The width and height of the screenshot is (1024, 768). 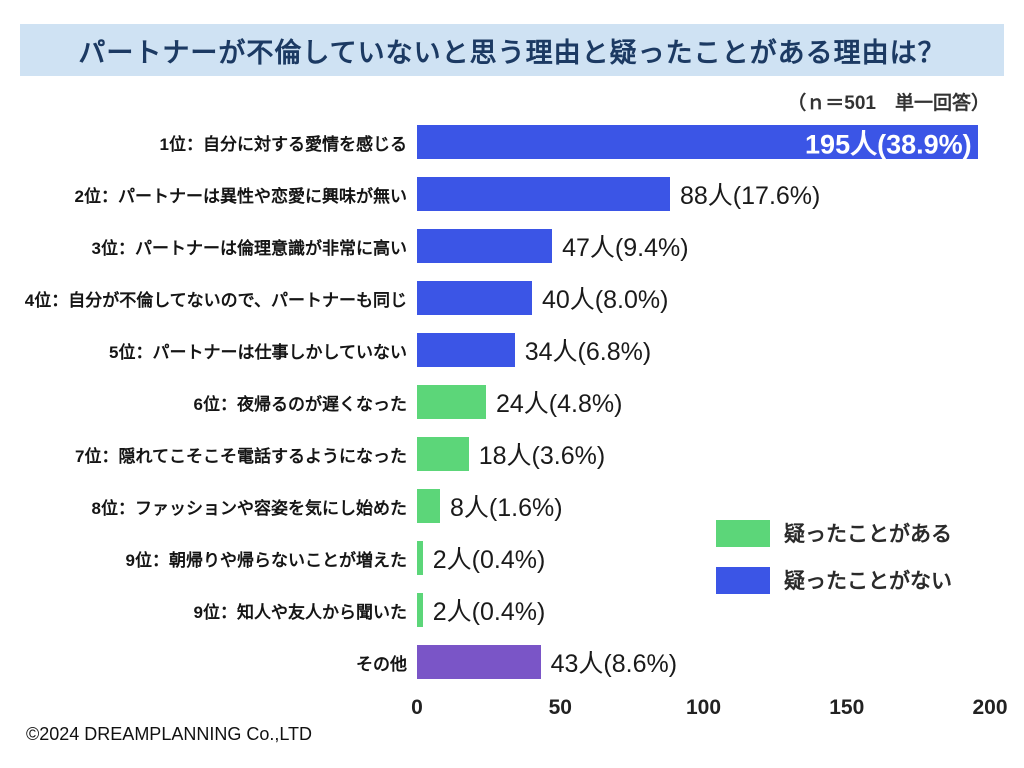 I want to click on category-label: 4位：自分が不倫してないので、パートナーも同じ, so click(x=215, y=300).